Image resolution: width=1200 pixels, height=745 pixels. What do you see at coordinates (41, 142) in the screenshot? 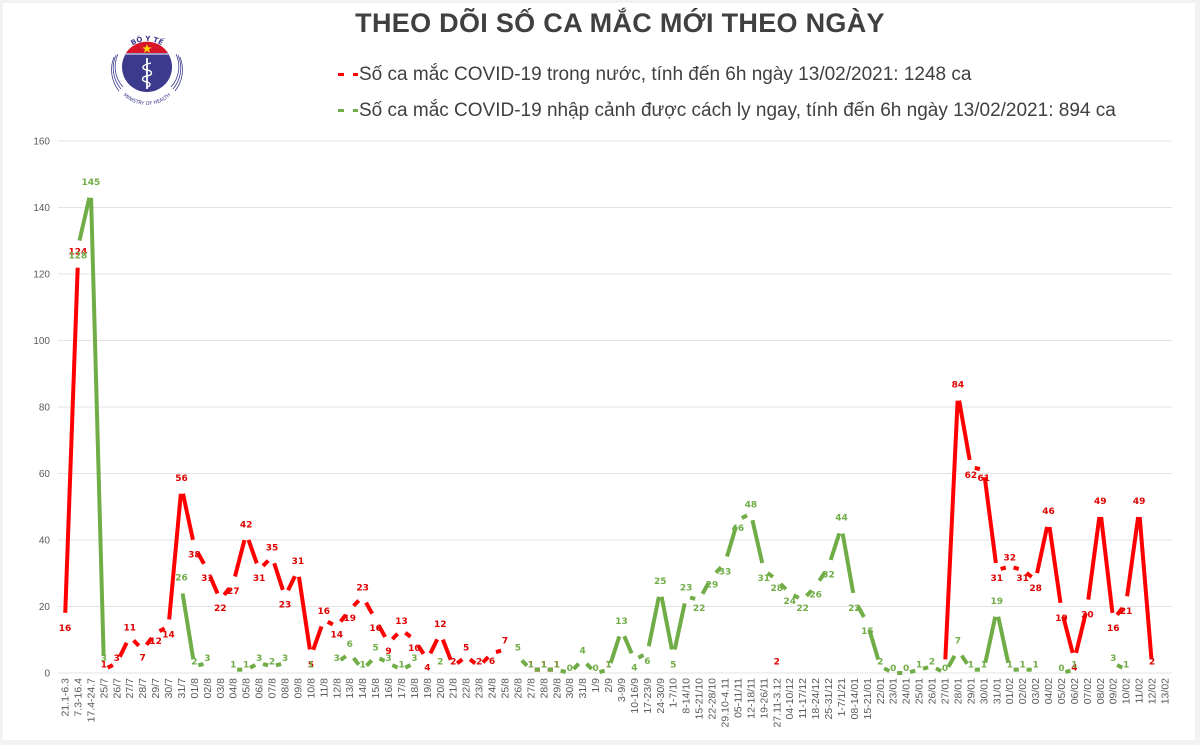
I see `y-tick-label: 160` at bounding box center [41, 142].